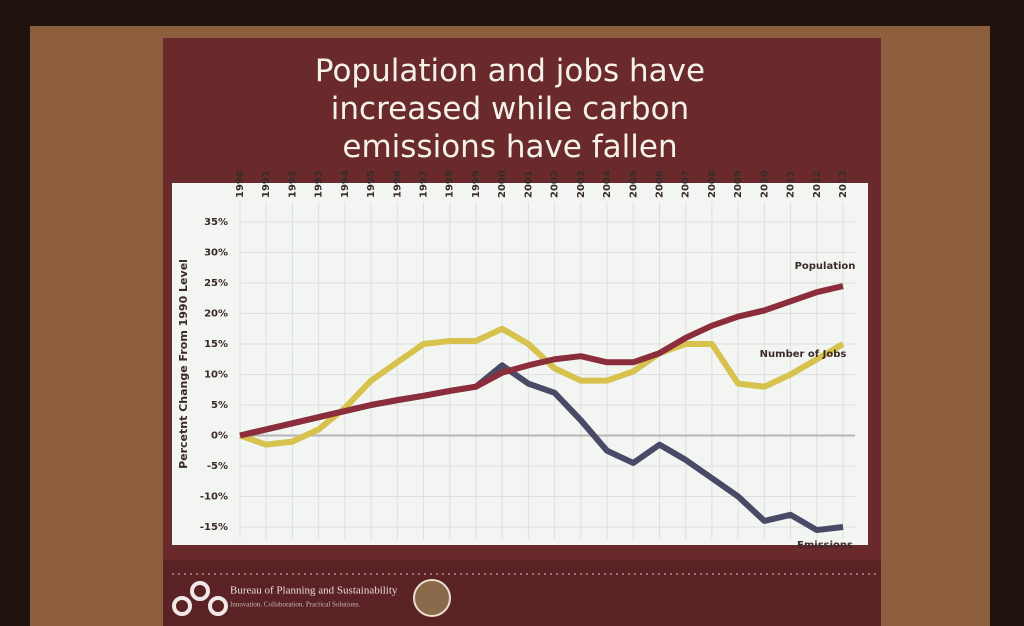  What do you see at coordinates (200, 598) in the screenshot?
I see `logo` at bounding box center [200, 598].